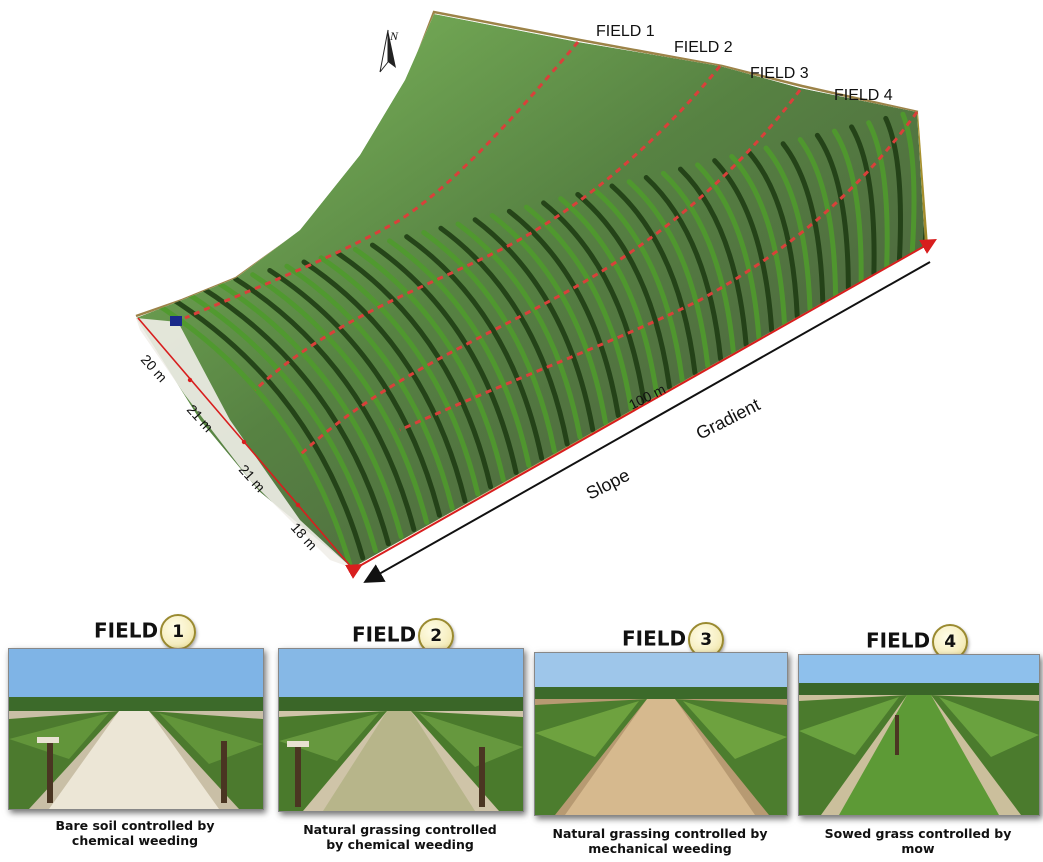  Describe the element at coordinates (135, 825) in the screenshot. I see `panel-1-caption-line-1: Bare soil controlled by` at that location.